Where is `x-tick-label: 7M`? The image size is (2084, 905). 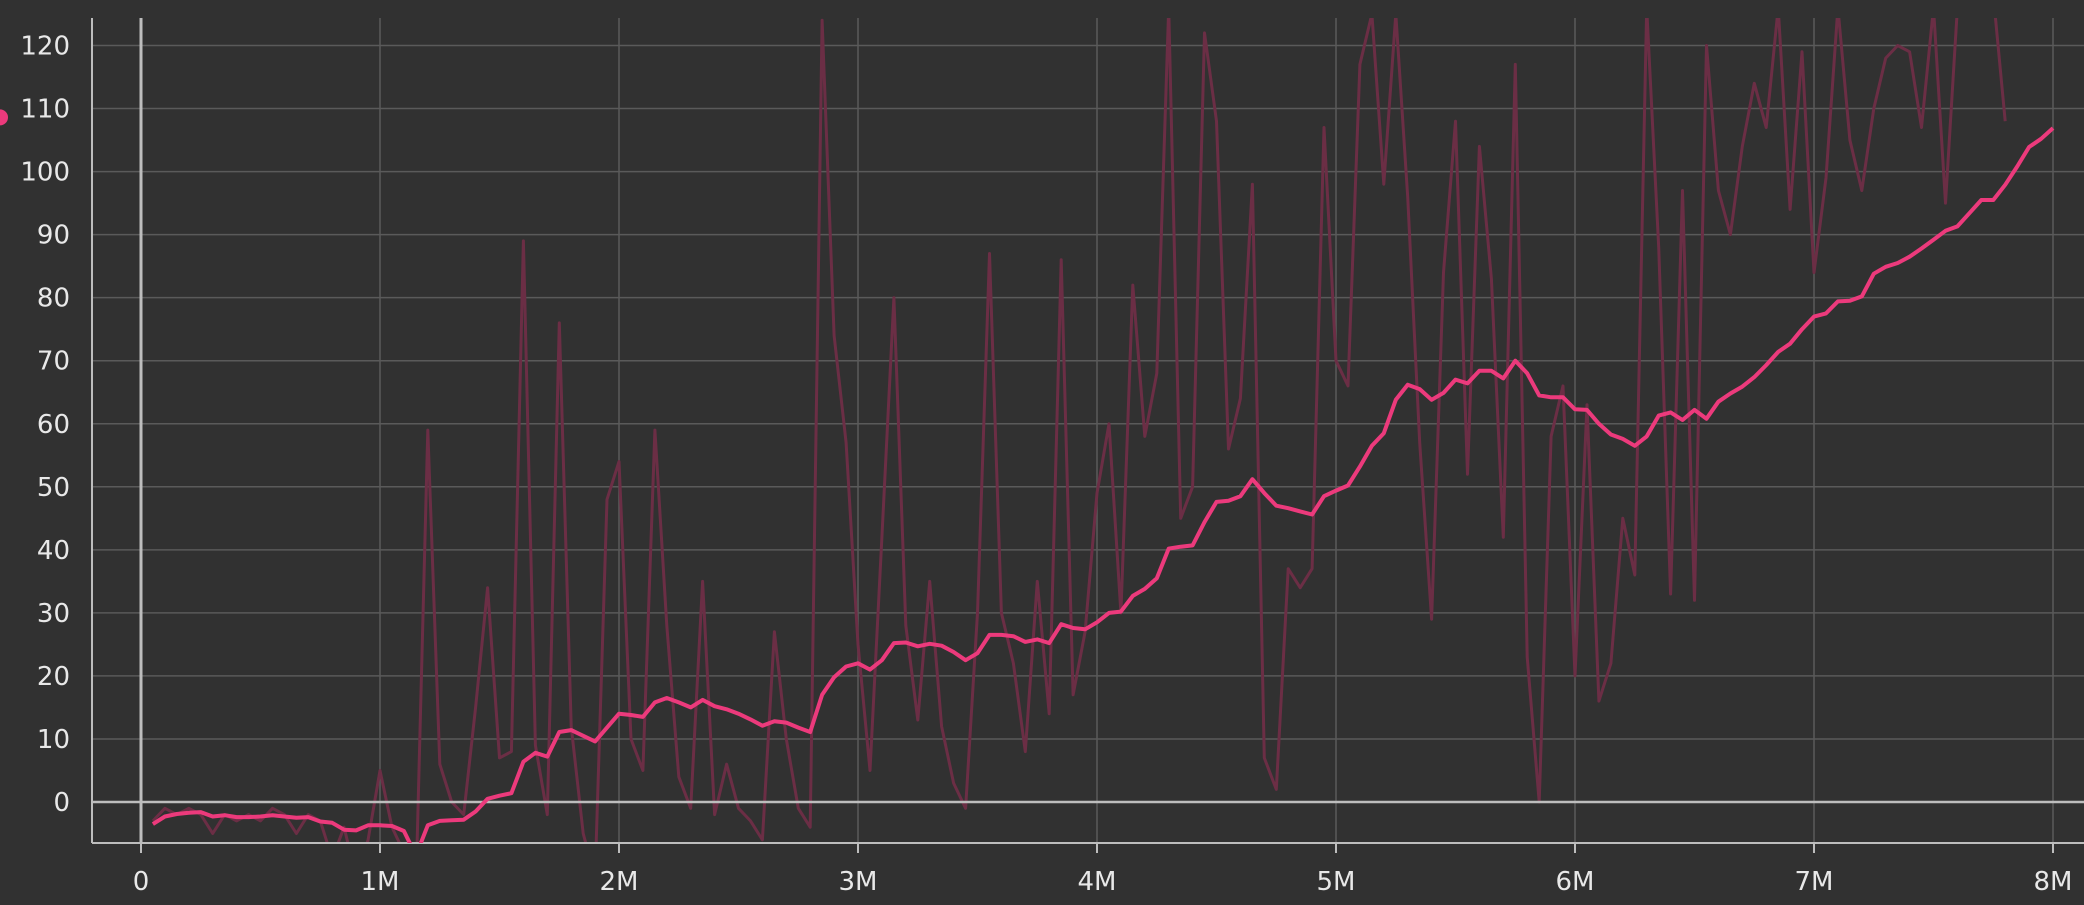
x-tick-label: 7M is located at coordinates (1814, 882).